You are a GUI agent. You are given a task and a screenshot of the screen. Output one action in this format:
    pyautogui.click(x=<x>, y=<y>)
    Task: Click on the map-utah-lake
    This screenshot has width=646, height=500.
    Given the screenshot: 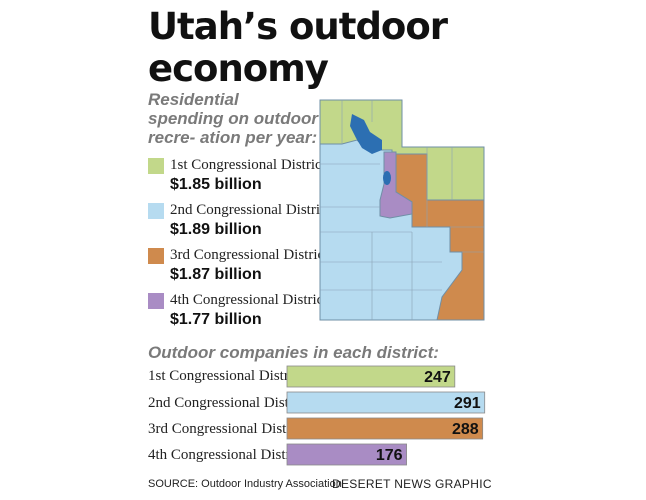 What is the action you would take?
    pyautogui.click(x=387, y=178)
    